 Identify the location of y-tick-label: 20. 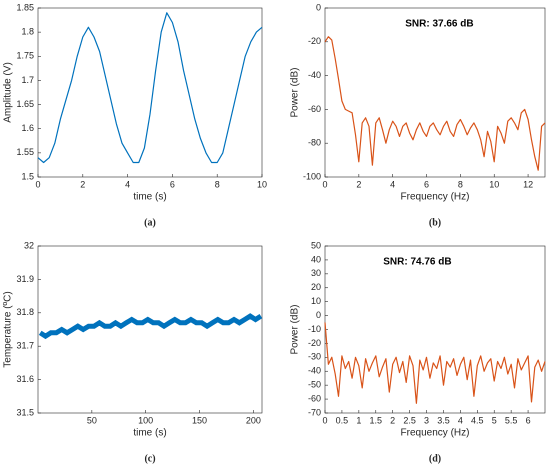
(316, 287).